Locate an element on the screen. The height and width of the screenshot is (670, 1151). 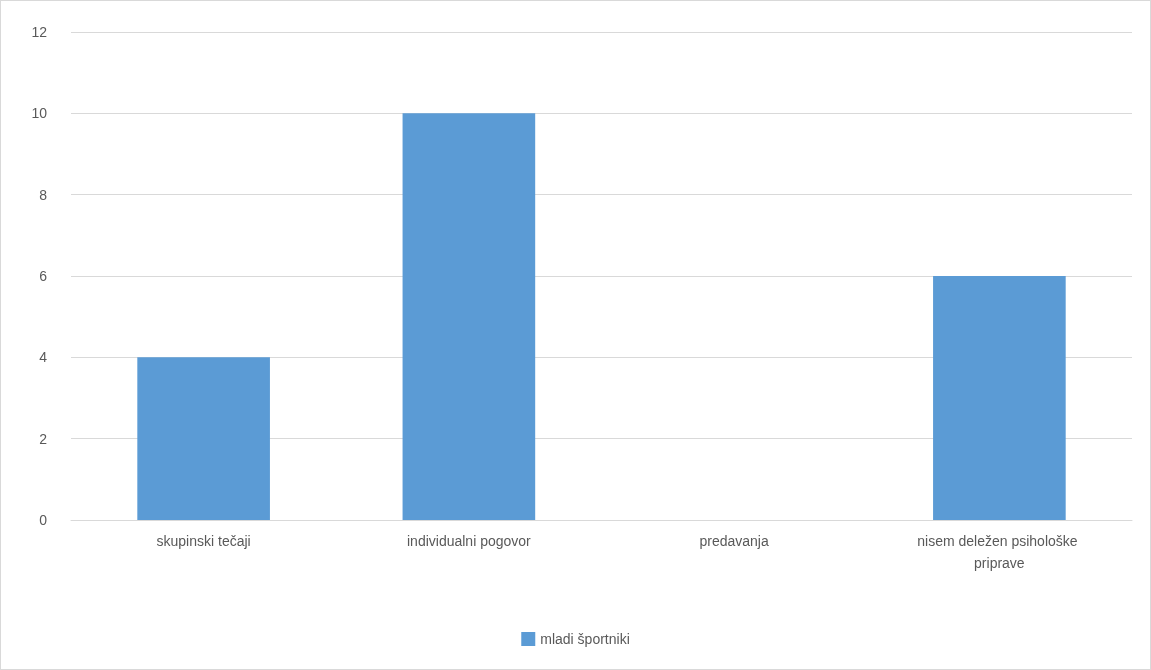
x-tick-label: individualni pogovor is located at coordinates (469, 541).